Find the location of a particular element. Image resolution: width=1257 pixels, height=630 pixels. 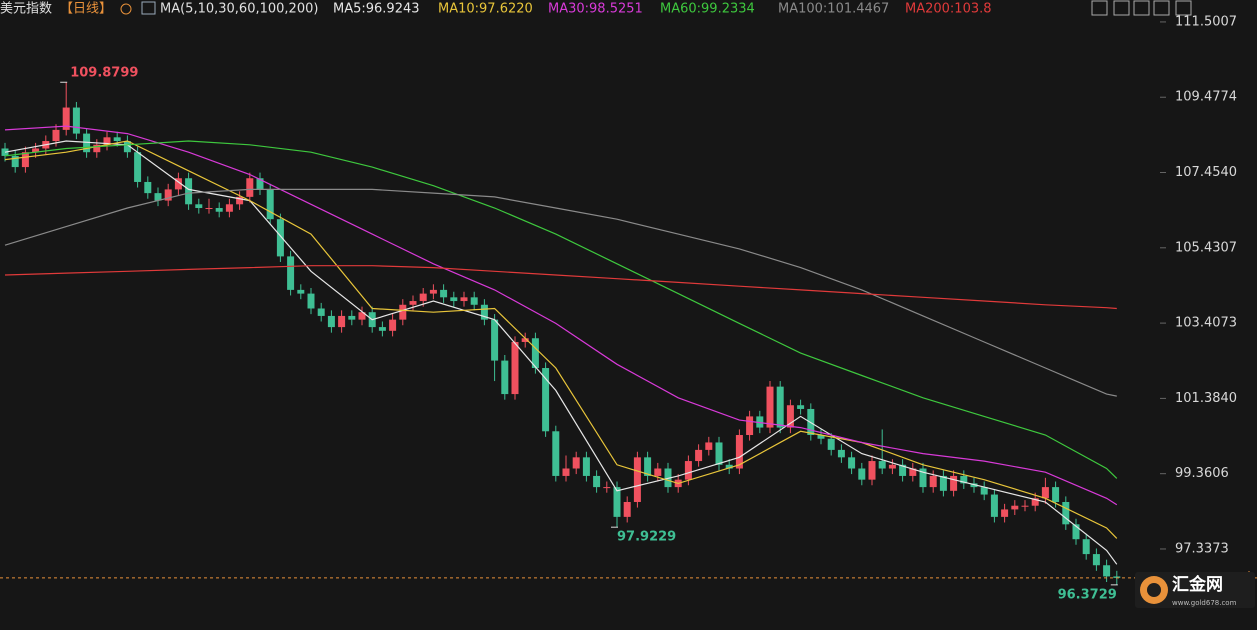

y-tick-label: 105.4307 is located at coordinates (1206, 247).